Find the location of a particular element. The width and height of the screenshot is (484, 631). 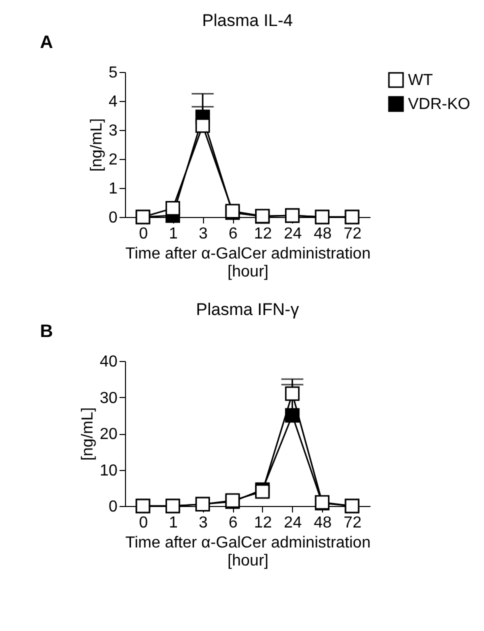

legend-label: VDR-KO is located at coordinates (439, 104).